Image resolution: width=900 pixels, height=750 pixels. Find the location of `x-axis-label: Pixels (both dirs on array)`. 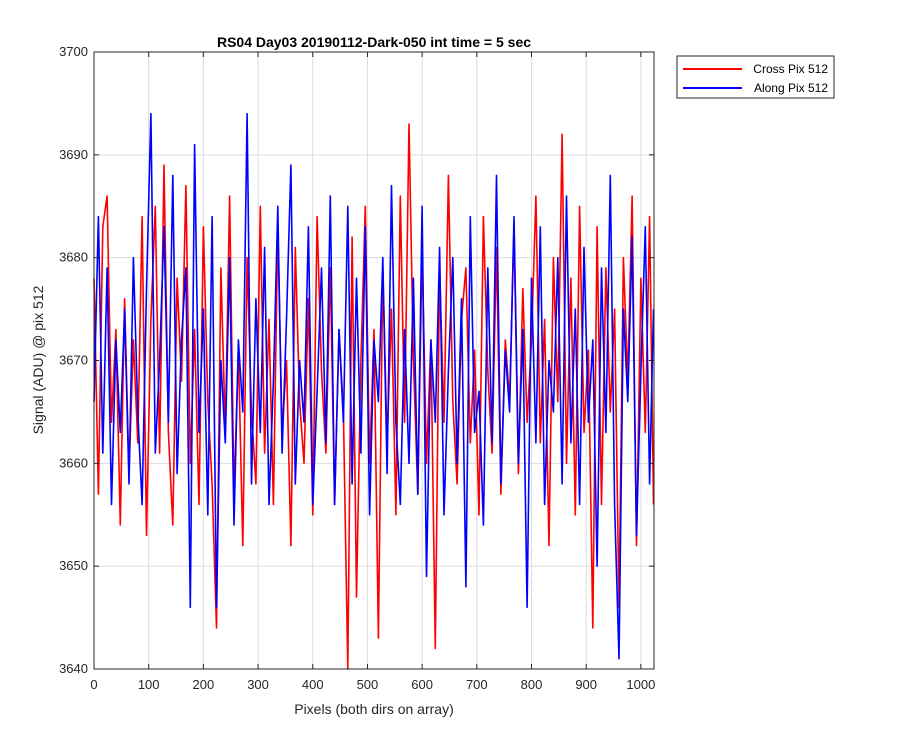

x-axis-label: Pixels (both dirs on array) is located at coordinates (374, 709).